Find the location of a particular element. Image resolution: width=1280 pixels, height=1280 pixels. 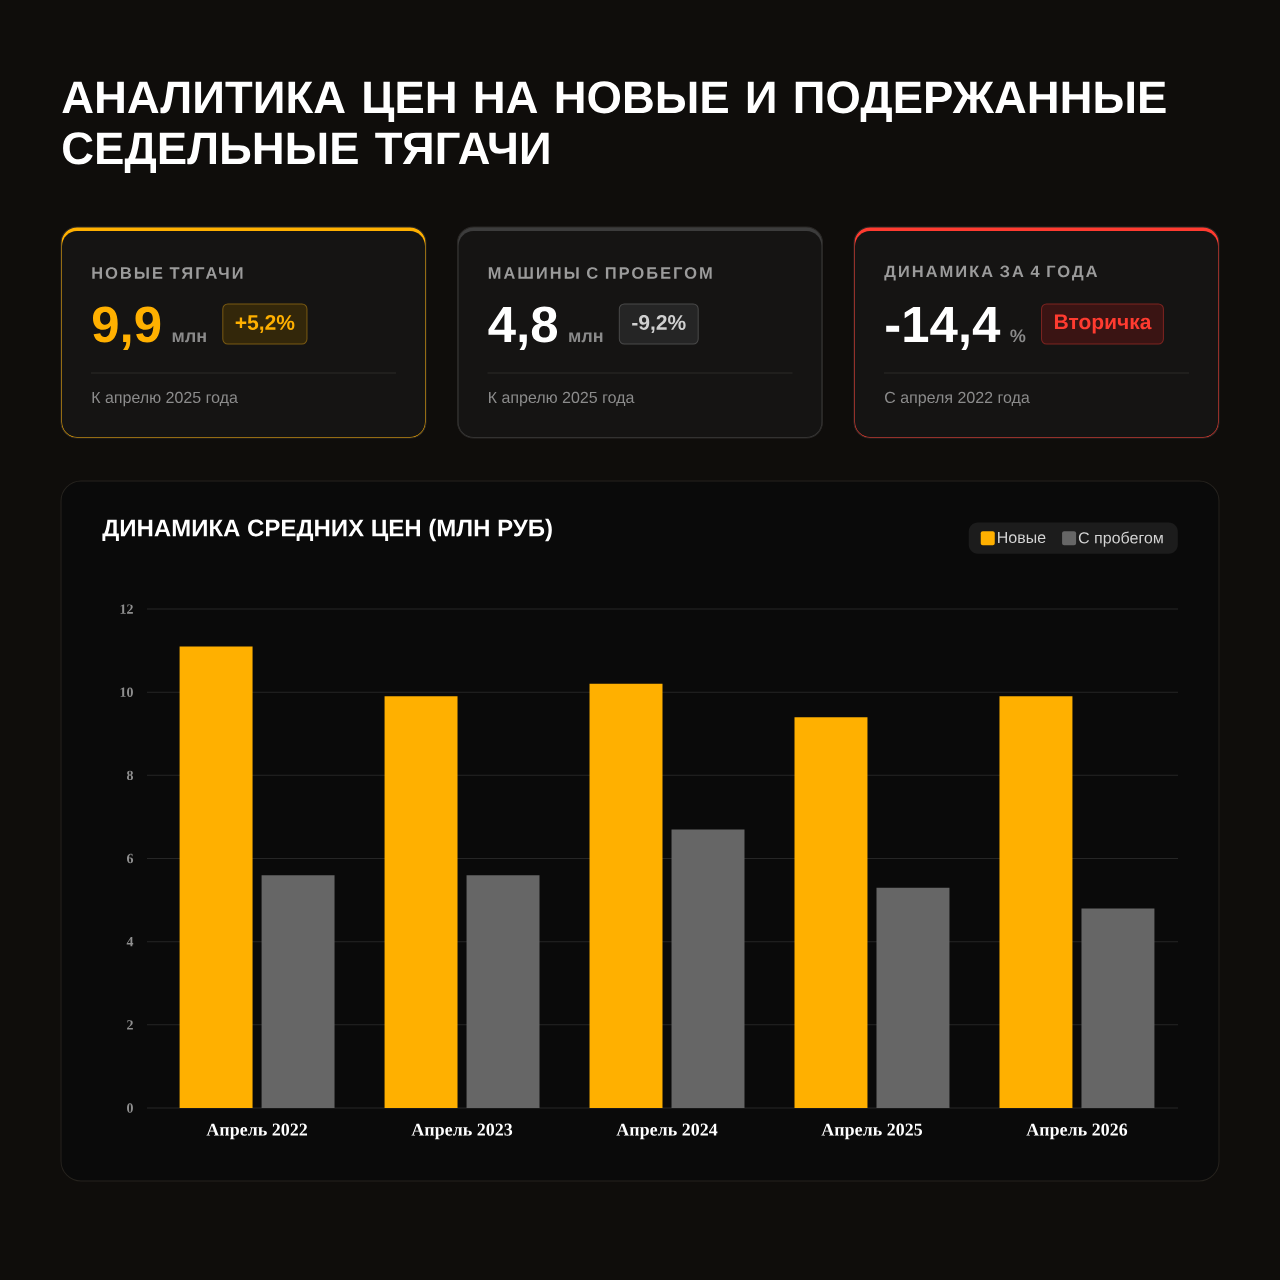

text: 4,8 is located at coordinates (523, 328).